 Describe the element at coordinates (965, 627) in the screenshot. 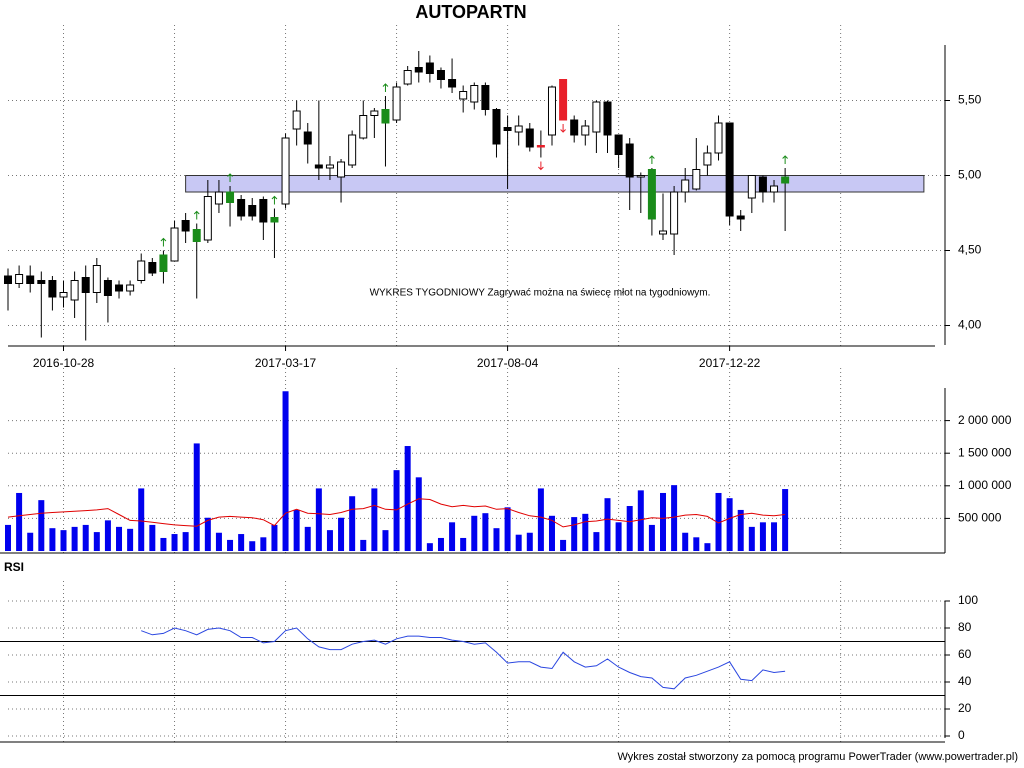

I see `y-tick-label: 80` at that location.